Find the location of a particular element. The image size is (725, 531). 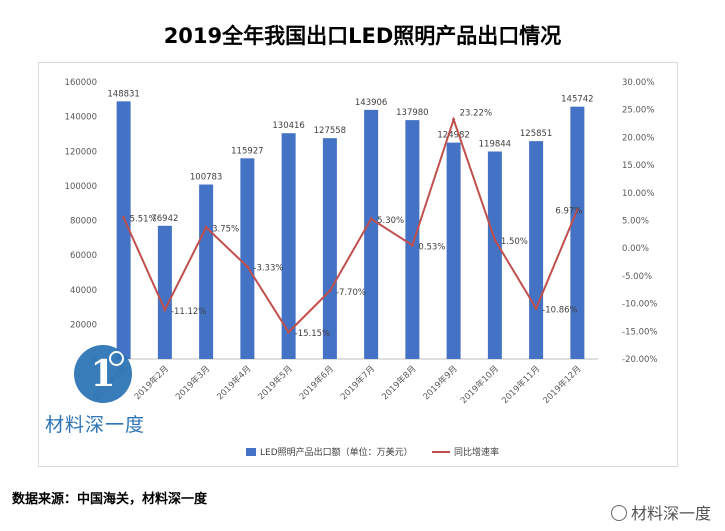

y-left-tick-label: 140000 is located at coordinates (81, 118).